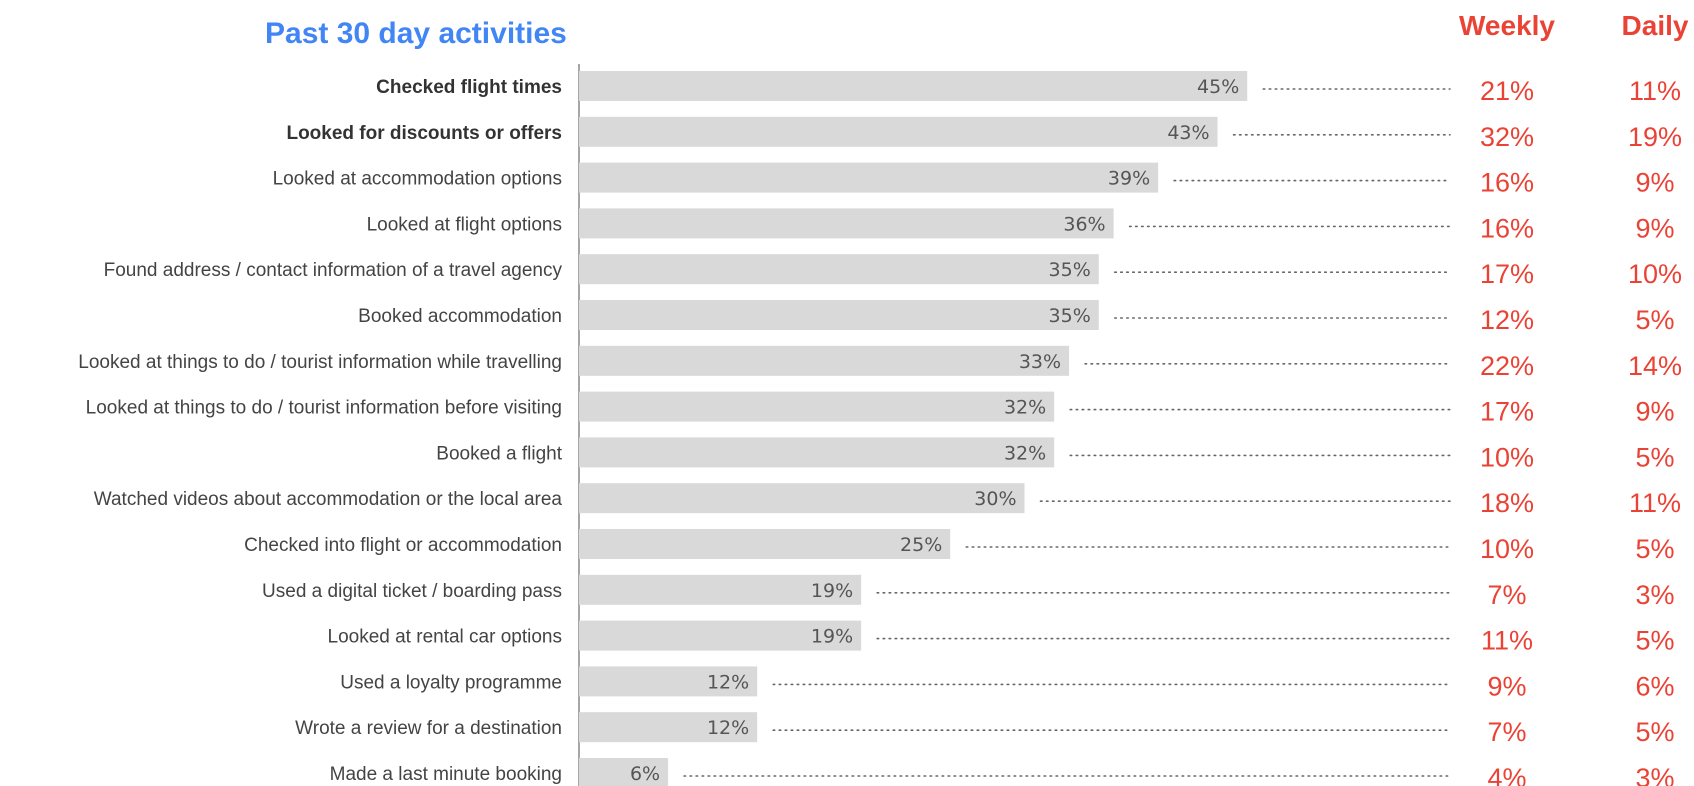 The height and width of the screenshot is (786, 1694). Describe the element at coordinates (1084, 224) in the screenshot. I see `bar-value-label: 36%` at that location.